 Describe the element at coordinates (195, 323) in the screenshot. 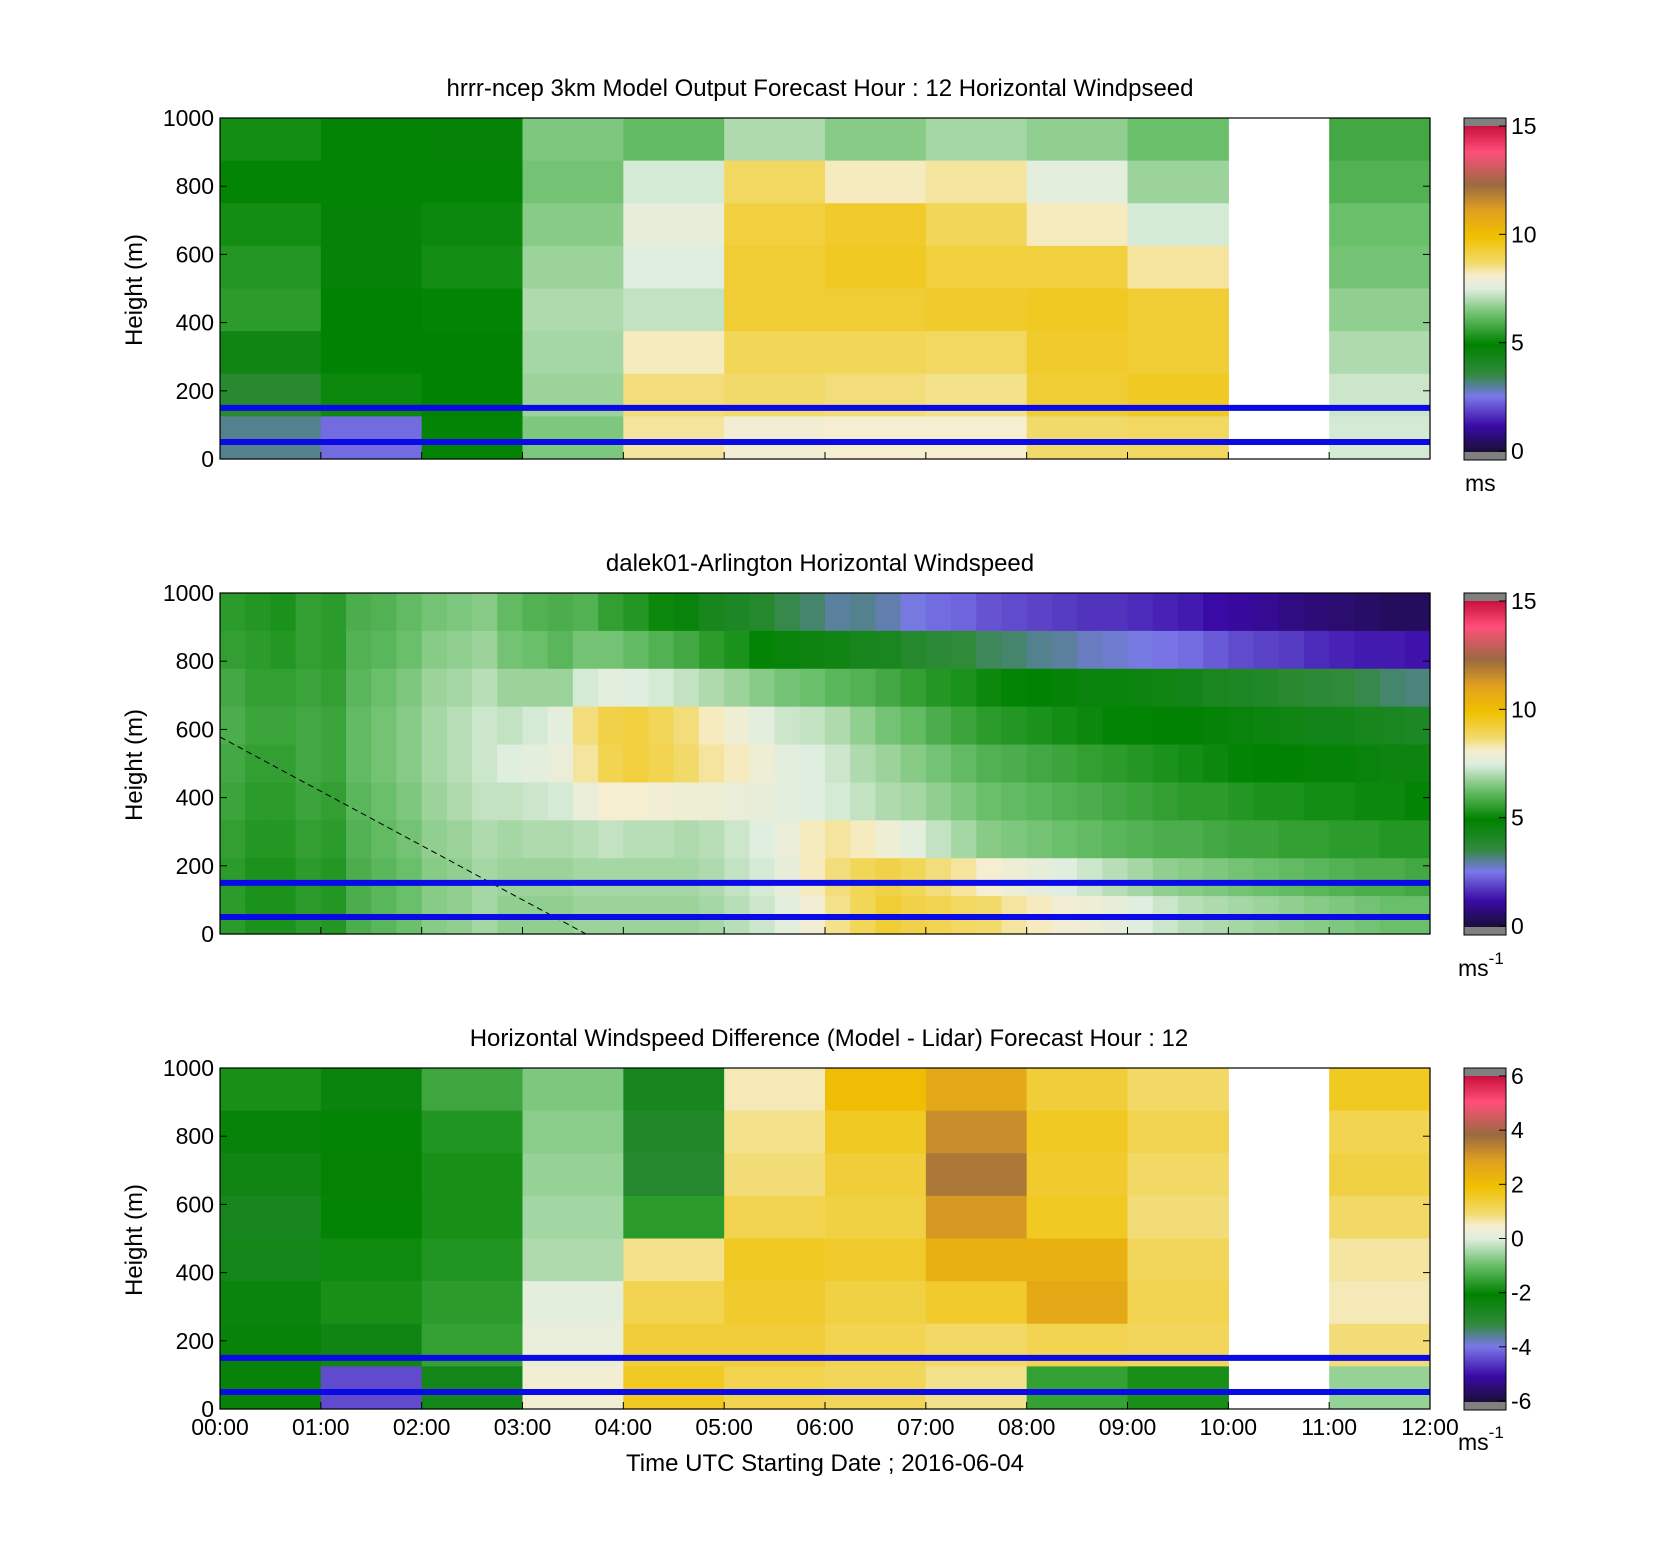

I see `ytick-label: 400` at that location.